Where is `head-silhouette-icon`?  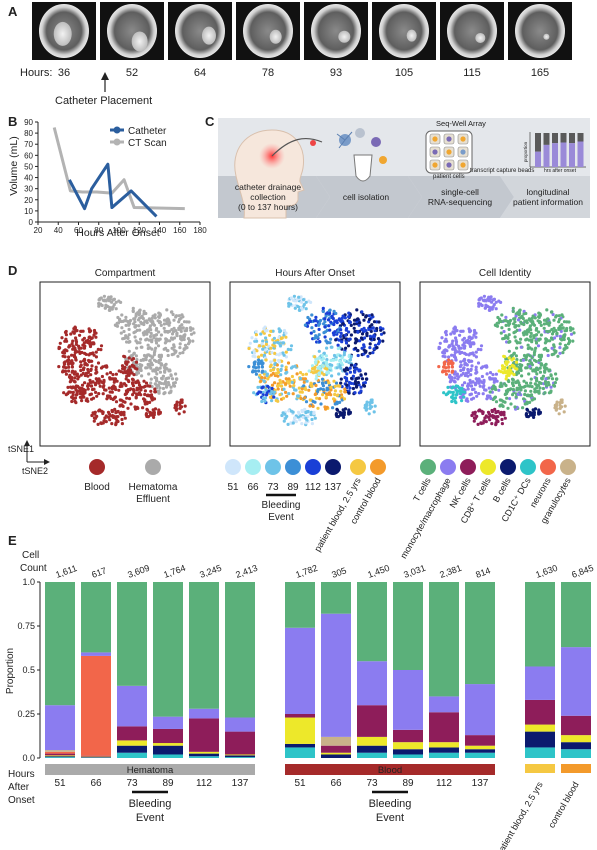 head-silhouette-icon is located at coordinates (269, 174).